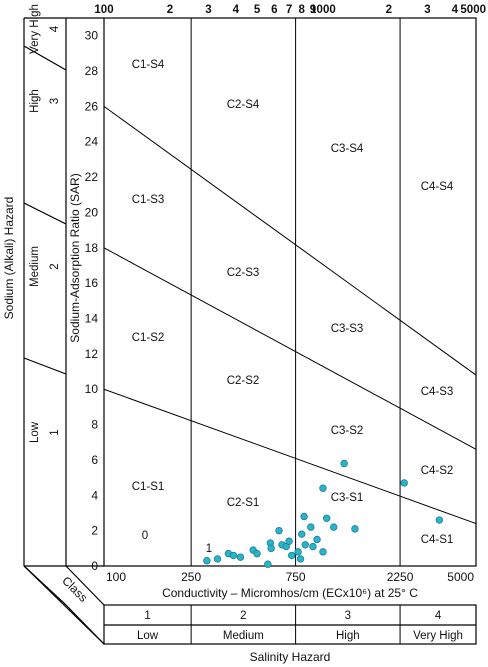 This screenshot has width=488, height=667. I want to click on y-tick-label: 12, so click(92, 354).